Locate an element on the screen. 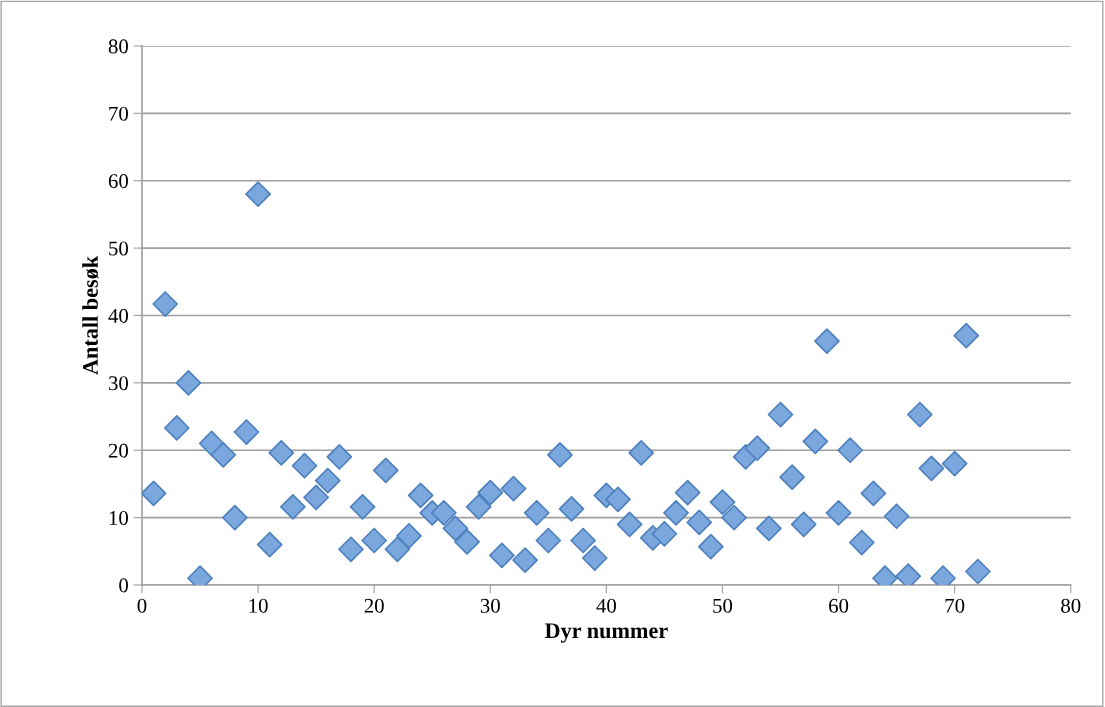 This screenshot has width=1105, height=707. x-tick-label: 50 is located at coordinates (723, 605).